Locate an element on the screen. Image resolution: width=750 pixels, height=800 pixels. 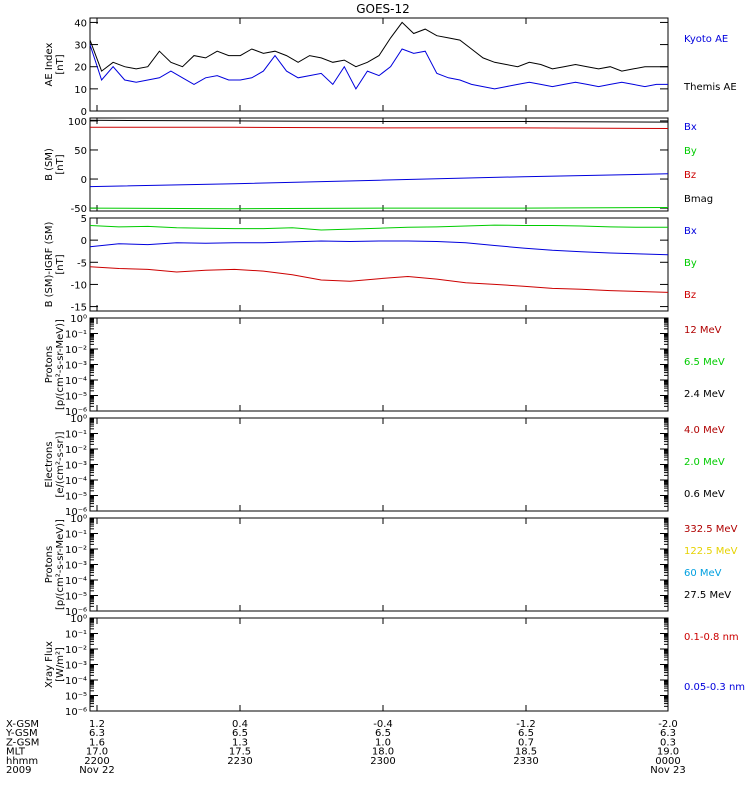
series-line-bmag is located at coordinates (379, 121).